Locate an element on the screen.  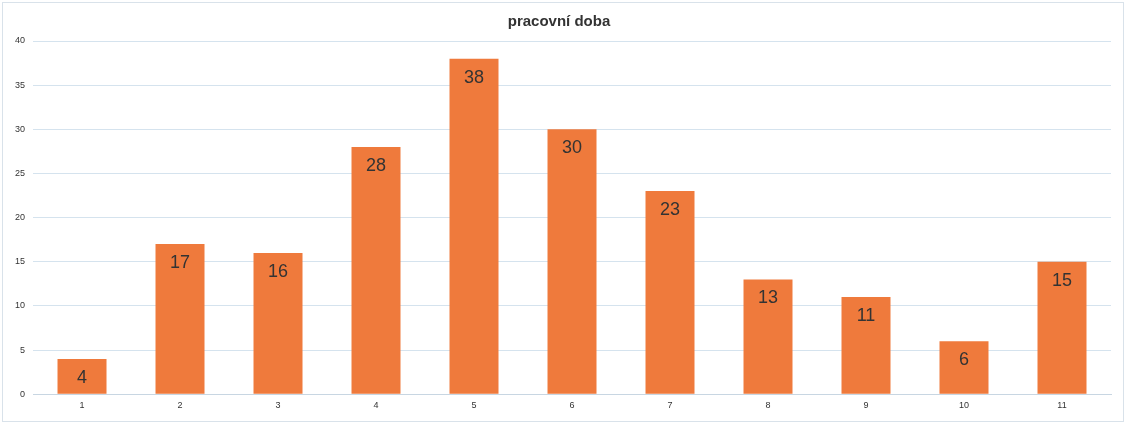
data-label: 13 is located at coordinates (768, 297).